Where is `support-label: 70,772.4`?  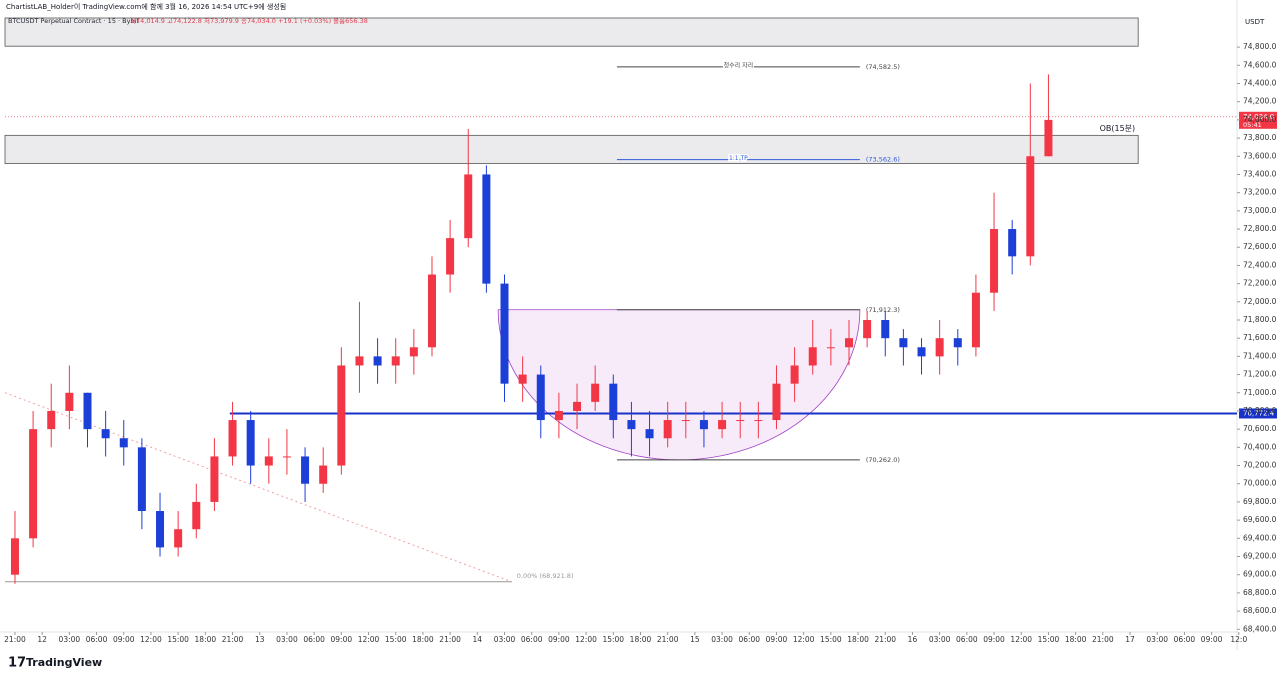
support-label: 70,772.4 is located at coordinates (1259, 413).